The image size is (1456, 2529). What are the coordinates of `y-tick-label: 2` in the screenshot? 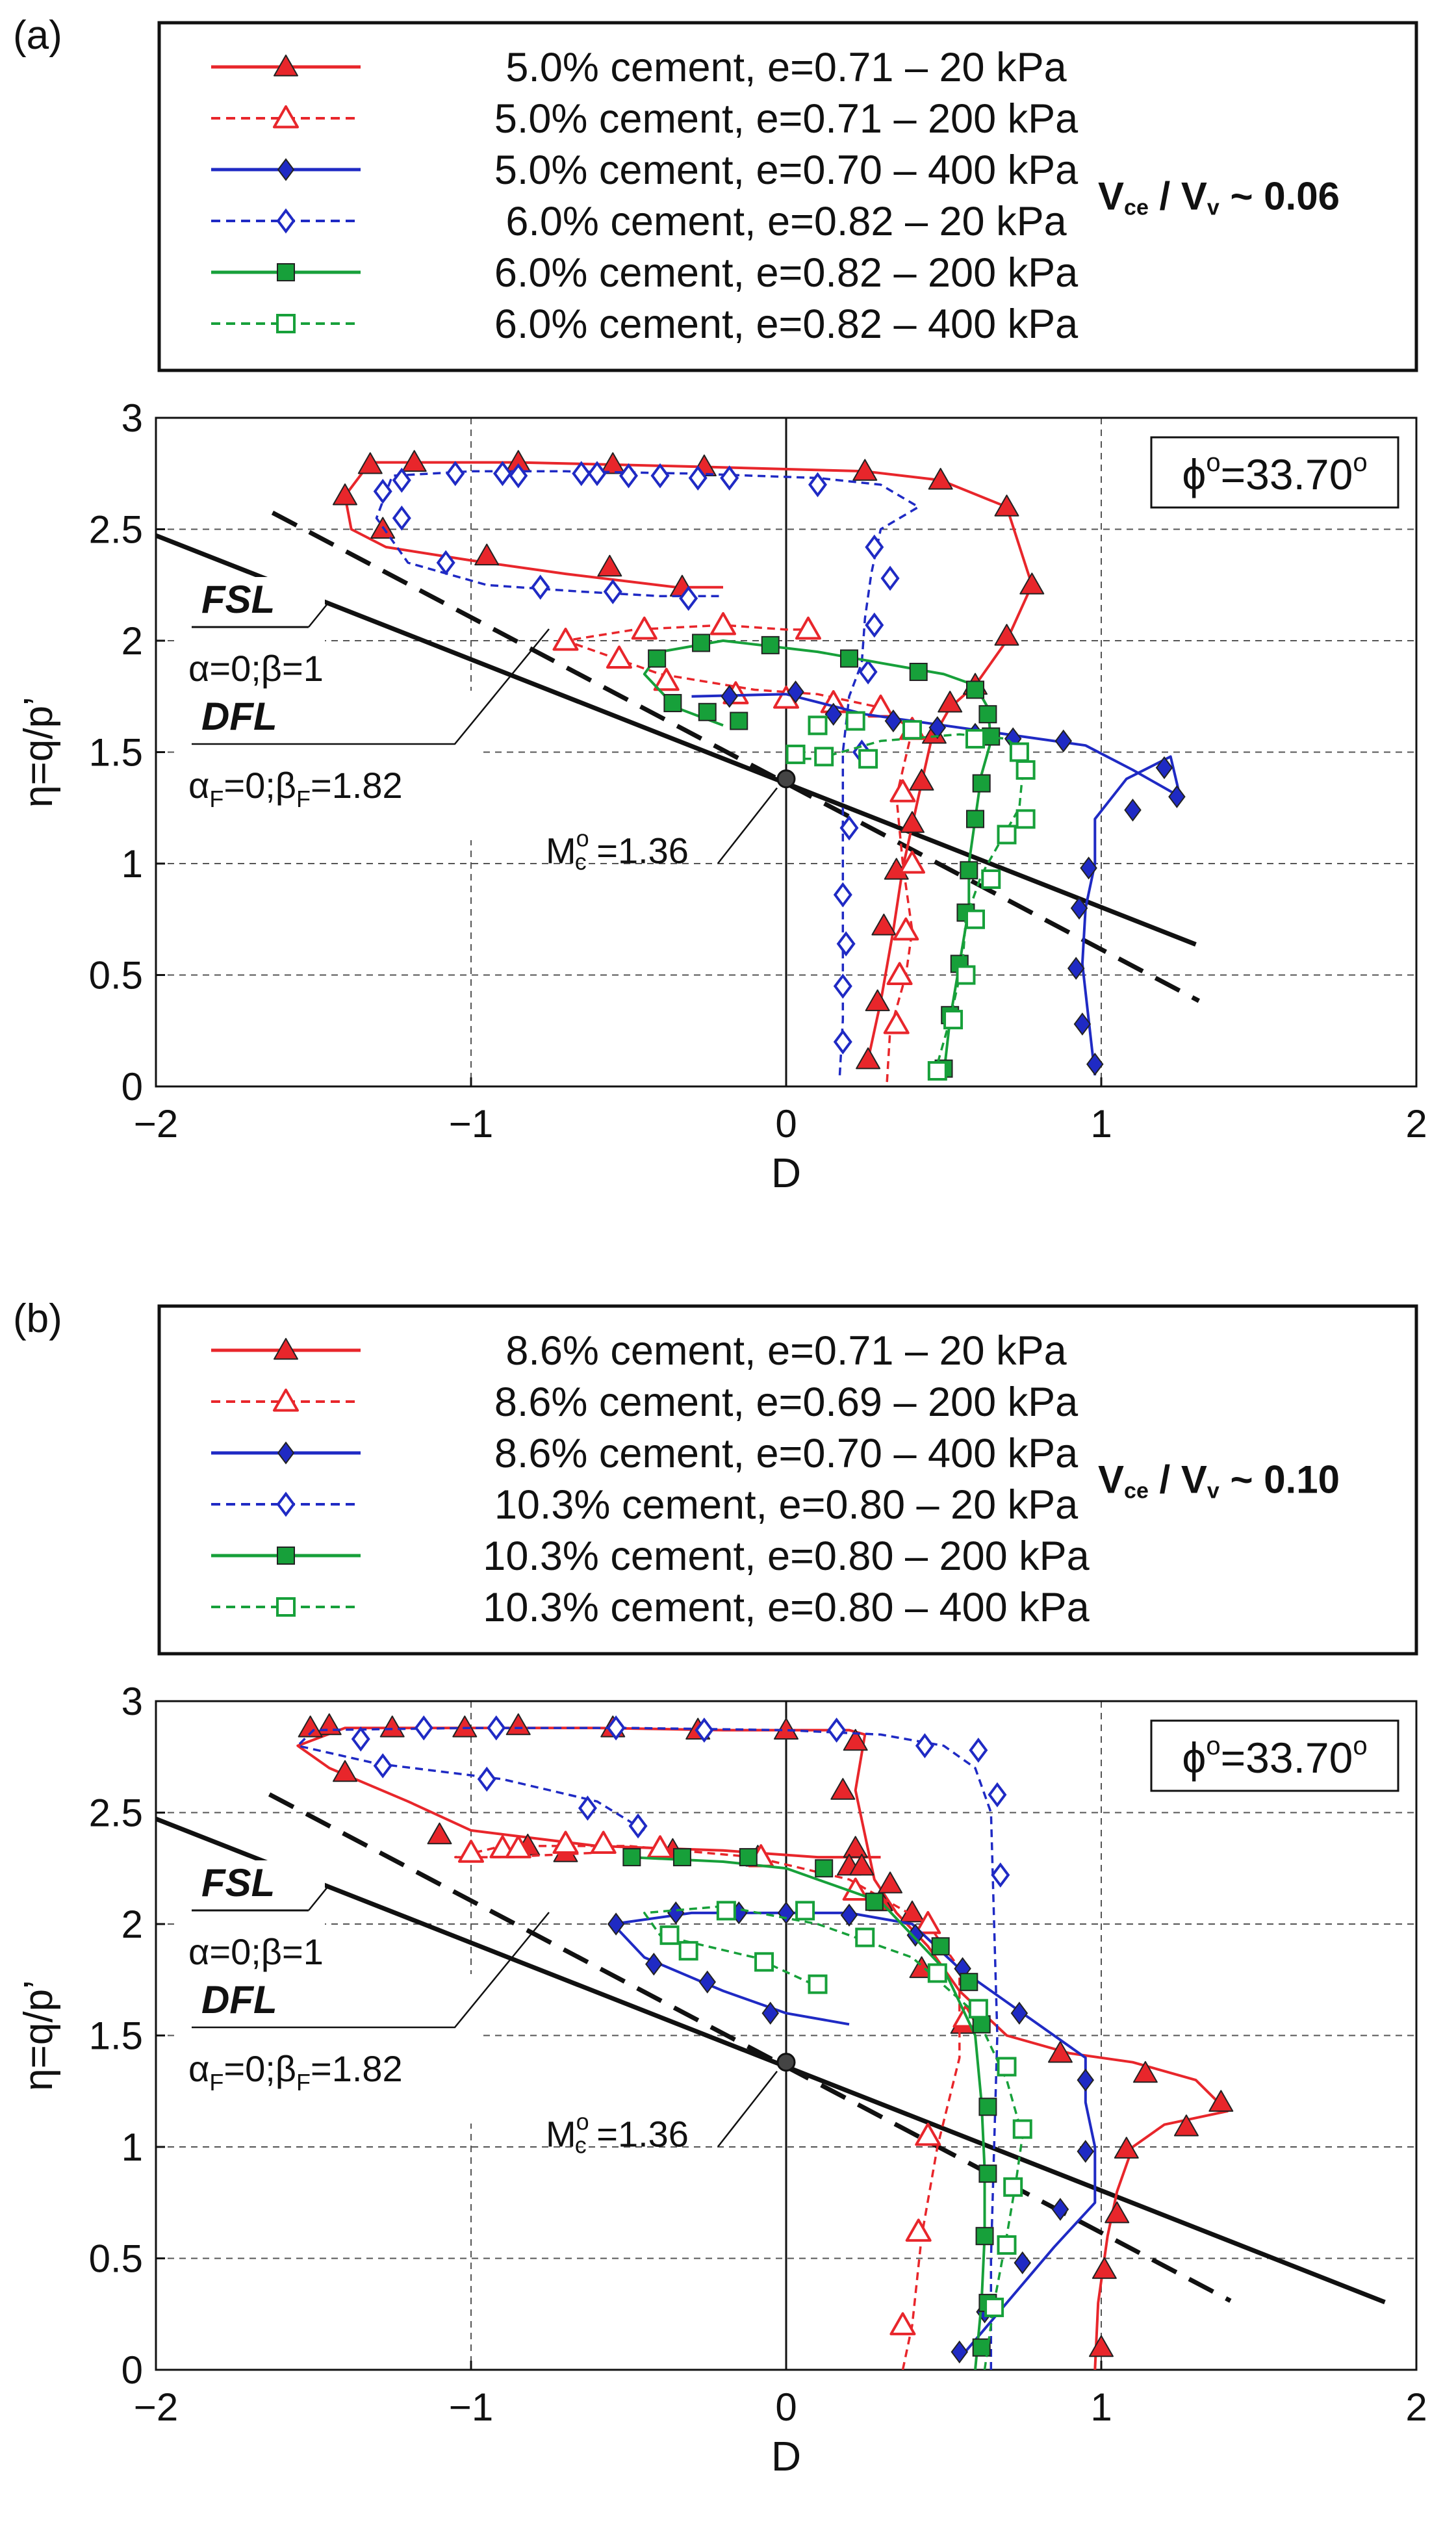 It's located at (132, 1924).